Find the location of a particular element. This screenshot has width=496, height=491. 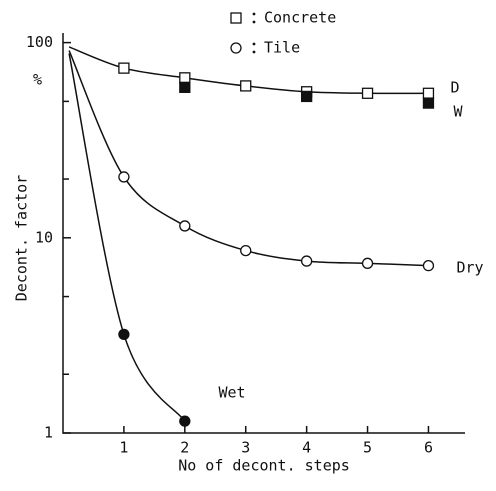

legend-label: Concrete is located at coordinates (300, 18).